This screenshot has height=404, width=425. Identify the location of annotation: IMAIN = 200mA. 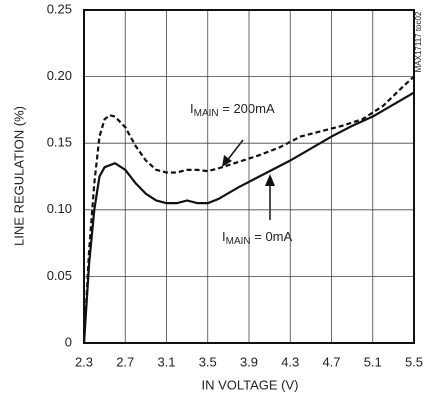
(232, 109).